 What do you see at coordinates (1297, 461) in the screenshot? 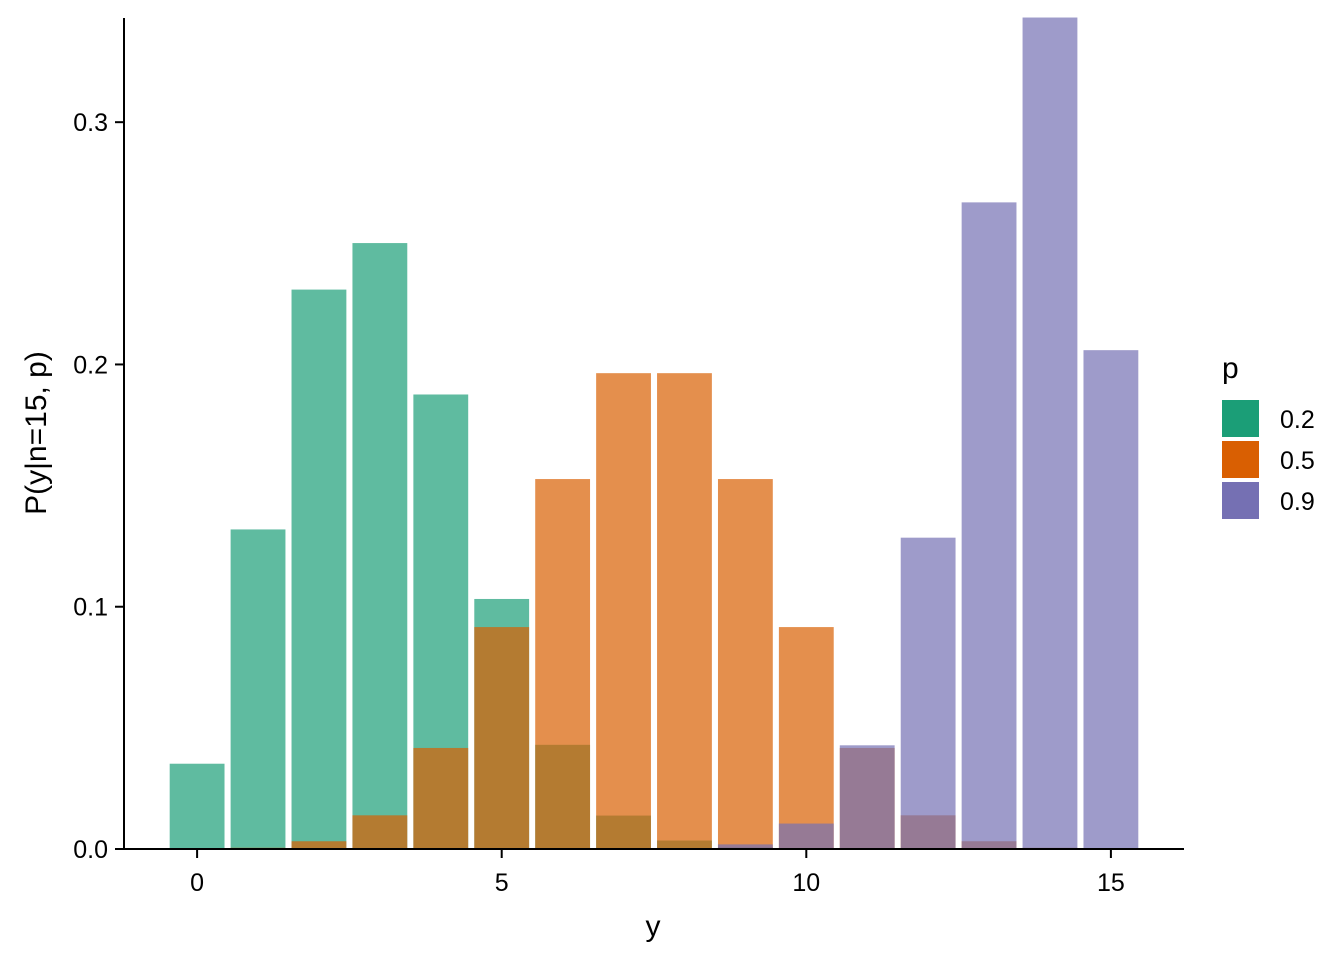
I see `legend-label-0.5: 0.5` at bounding box center [1297, 461].